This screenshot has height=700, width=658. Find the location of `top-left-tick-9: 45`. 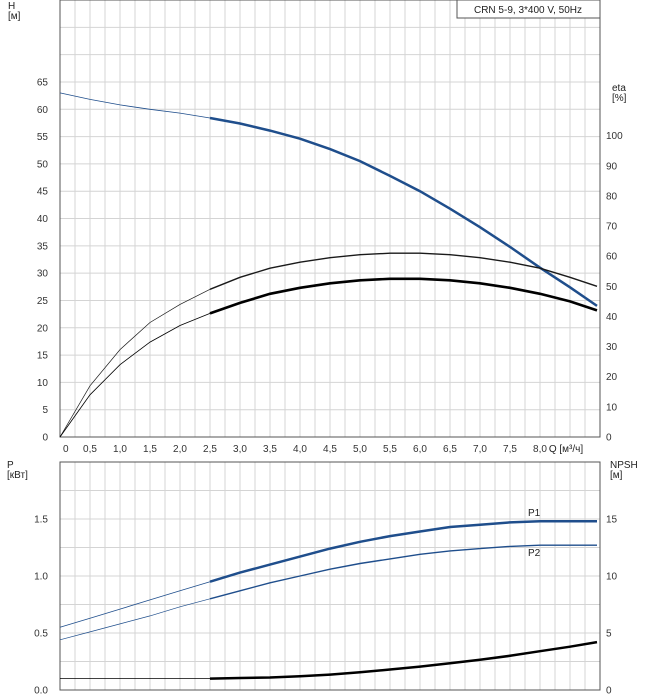

top-left-tick-9: 45 is located at coordinates (43, 192).